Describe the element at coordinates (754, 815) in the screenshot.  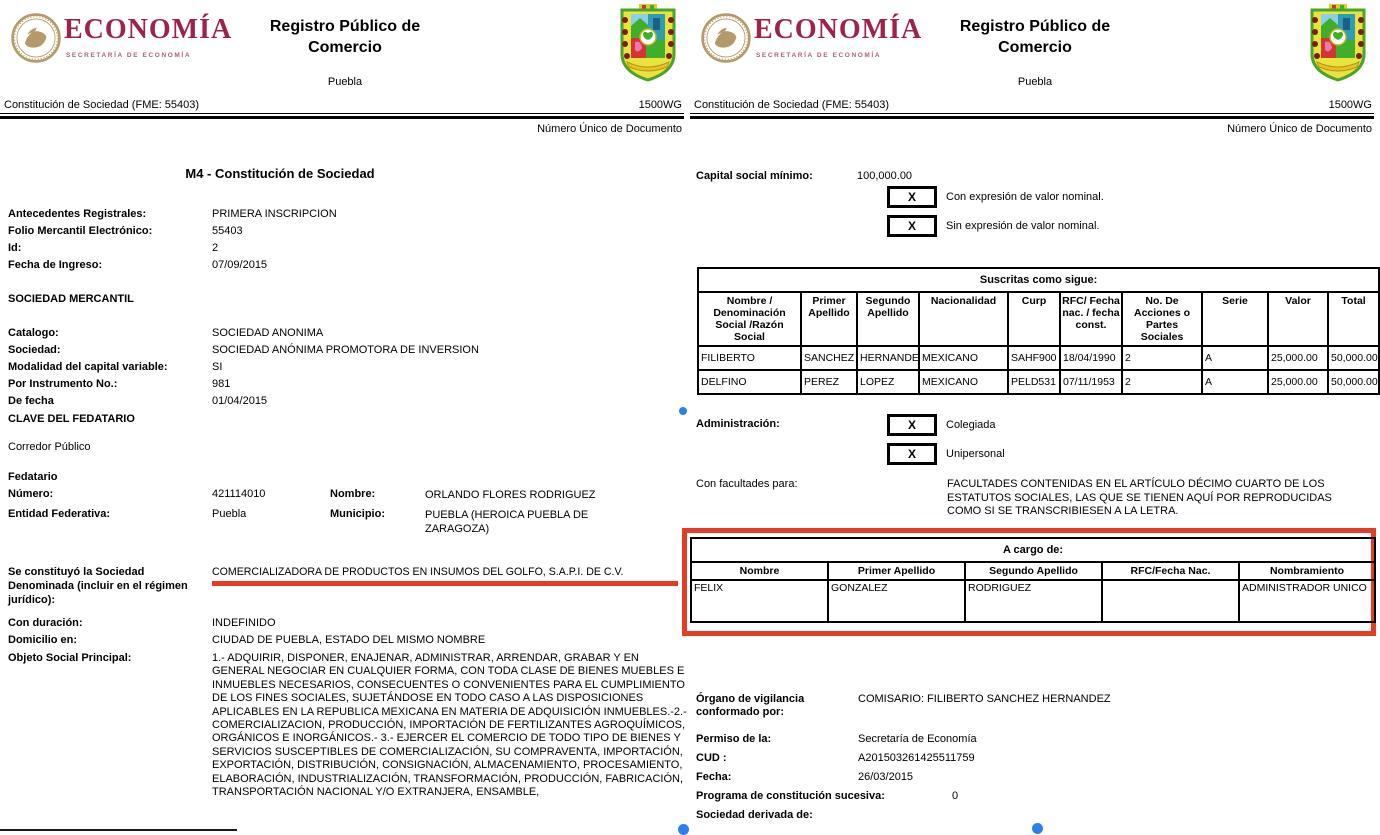
I see `field-label: Sociedad derivada de:` at that location.